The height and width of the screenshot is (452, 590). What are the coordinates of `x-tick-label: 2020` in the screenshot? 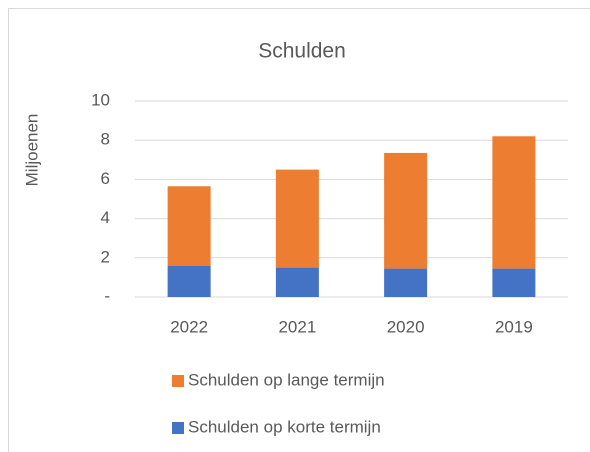 It's located at (406, 326).